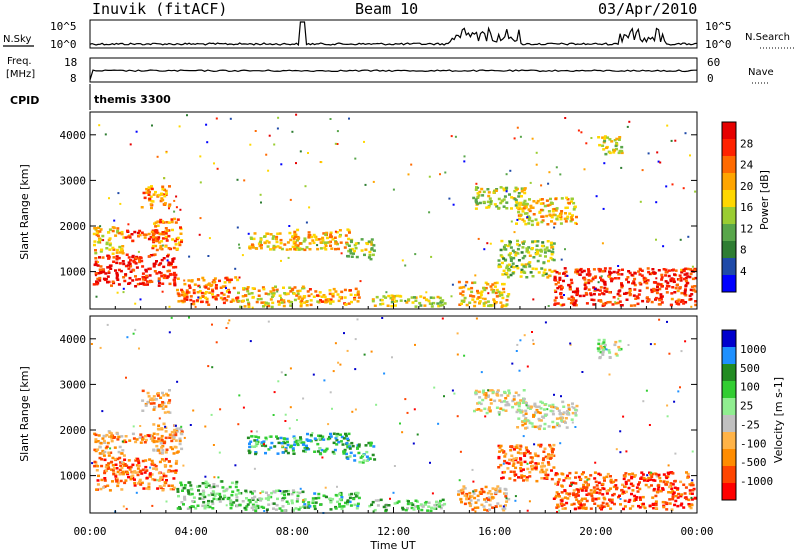 This screenshot has width=800, height=554. I want to click on nsearch-label: N.Search, so click(767, 37).